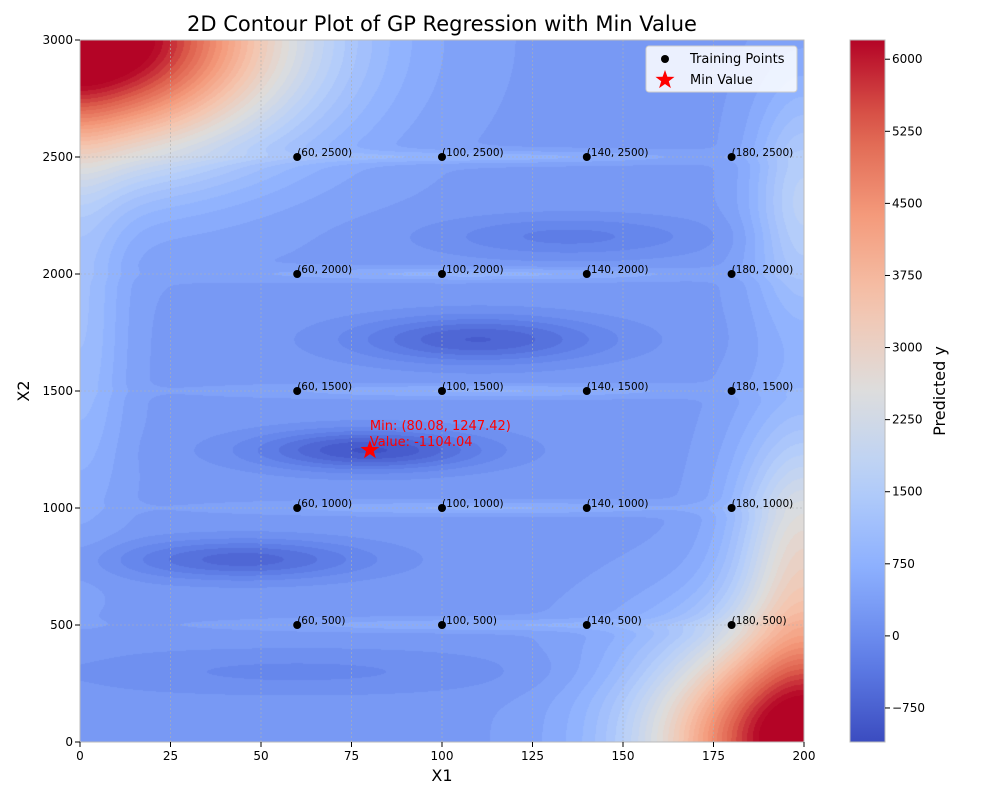 This screenshot has height=804, width=1000. Describe the element at coordinates (441, 775) in the screenshot. I see `x-axis-label: X1` at that location.